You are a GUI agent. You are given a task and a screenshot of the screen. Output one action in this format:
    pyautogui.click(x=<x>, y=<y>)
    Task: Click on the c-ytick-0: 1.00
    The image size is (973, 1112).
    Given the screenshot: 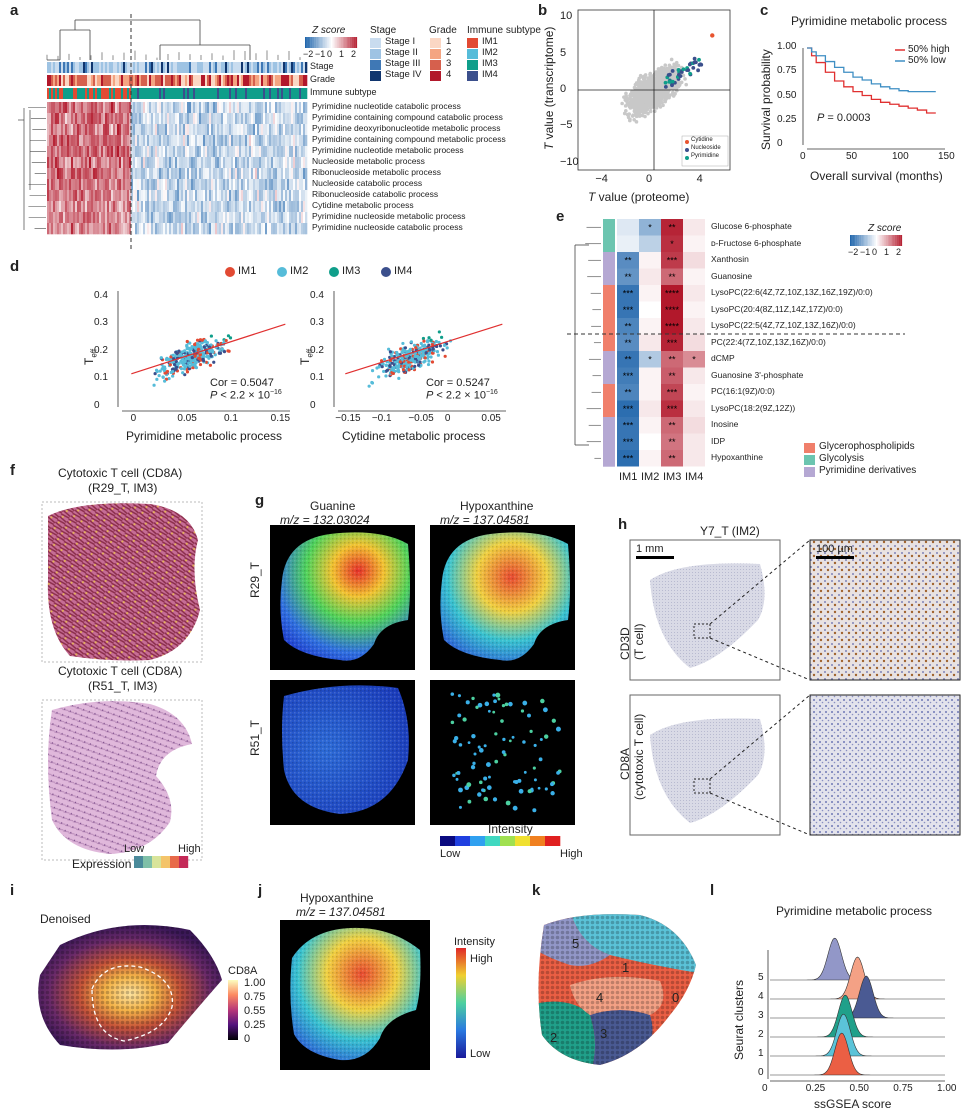 What is the action you would take?
    pyautogui.click(x=787, y=46)
    